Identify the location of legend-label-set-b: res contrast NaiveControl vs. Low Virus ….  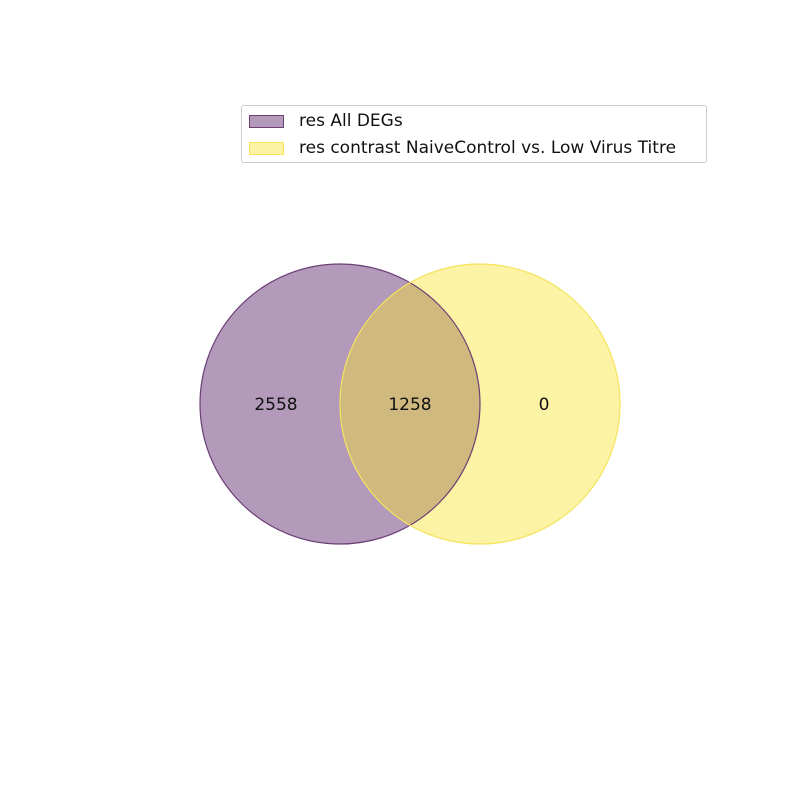
(488, 148).